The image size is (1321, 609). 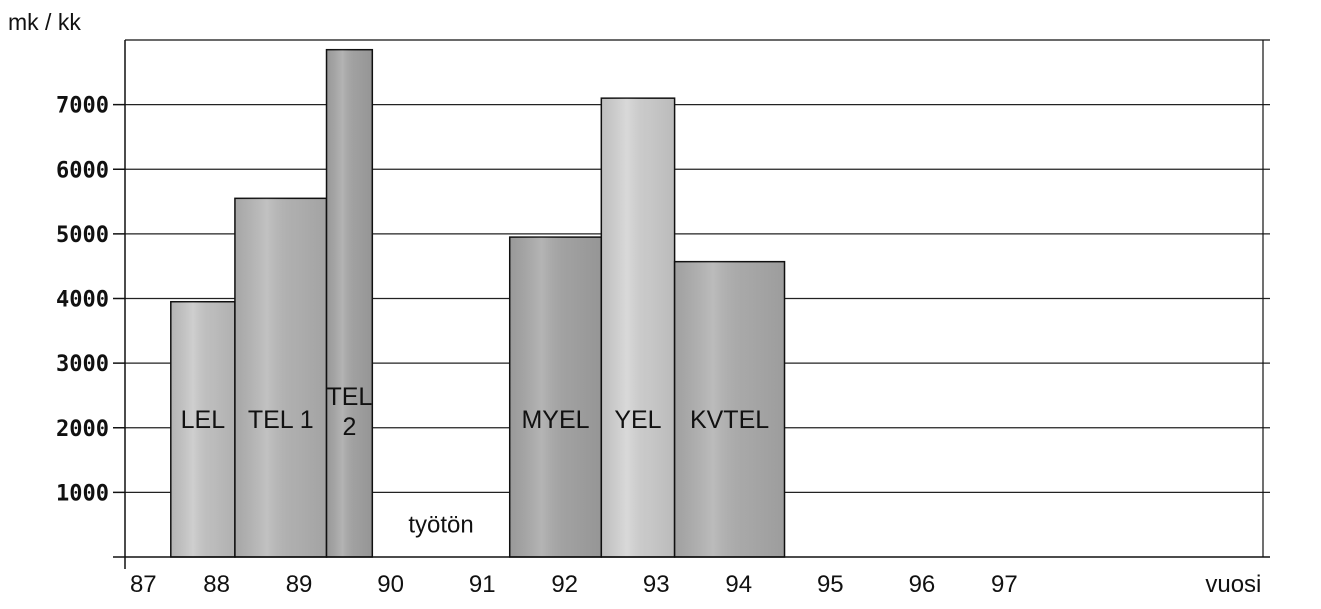 What do you see at coordinates (922, 584) in the screenshot?
I see `x-tick-label: 96` at bounding box center [922, 584].